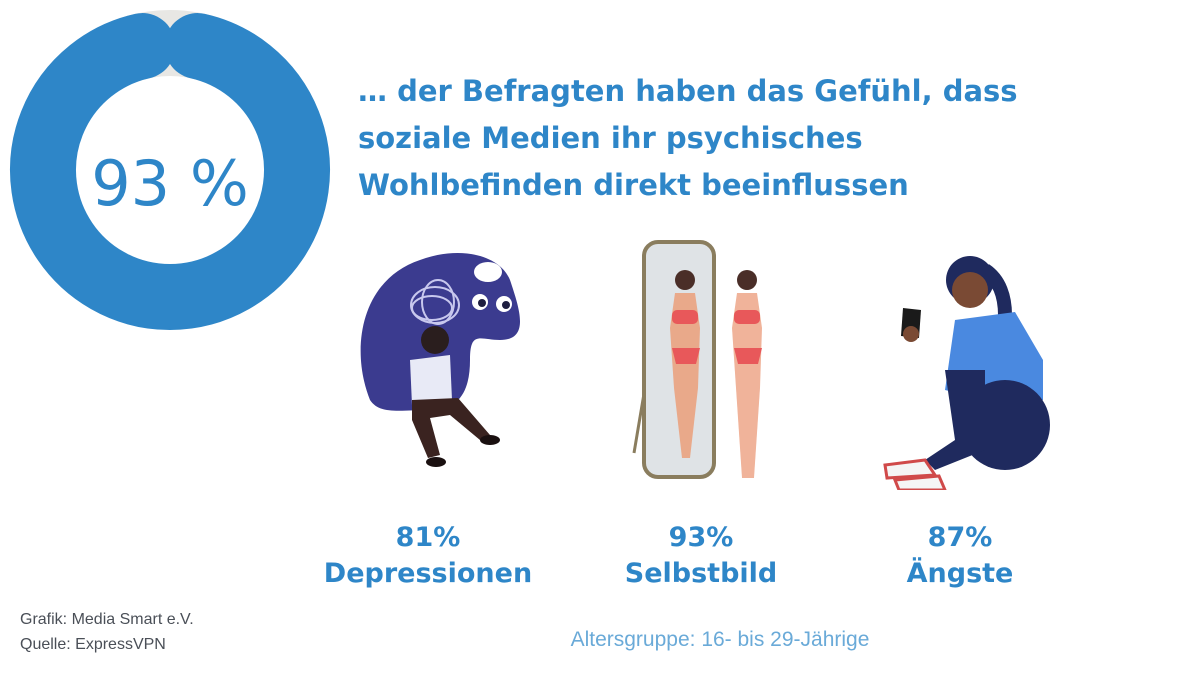 The height and width of the screenshot is (675, 1200). What do you see at coordinates (960, 537) in the screenshot?
I see `stat-value: 87%` at bounding box center [960, 537].